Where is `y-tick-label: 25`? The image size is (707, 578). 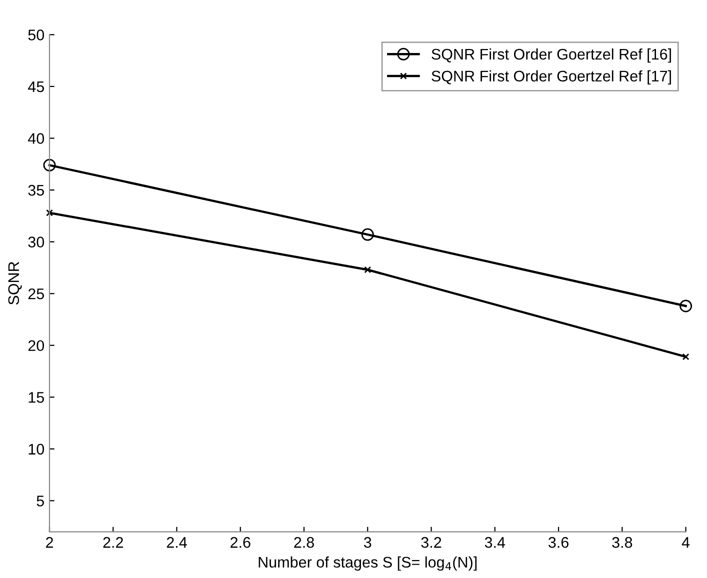
y-tick-label: 25 is located at coordinates (36, 294).